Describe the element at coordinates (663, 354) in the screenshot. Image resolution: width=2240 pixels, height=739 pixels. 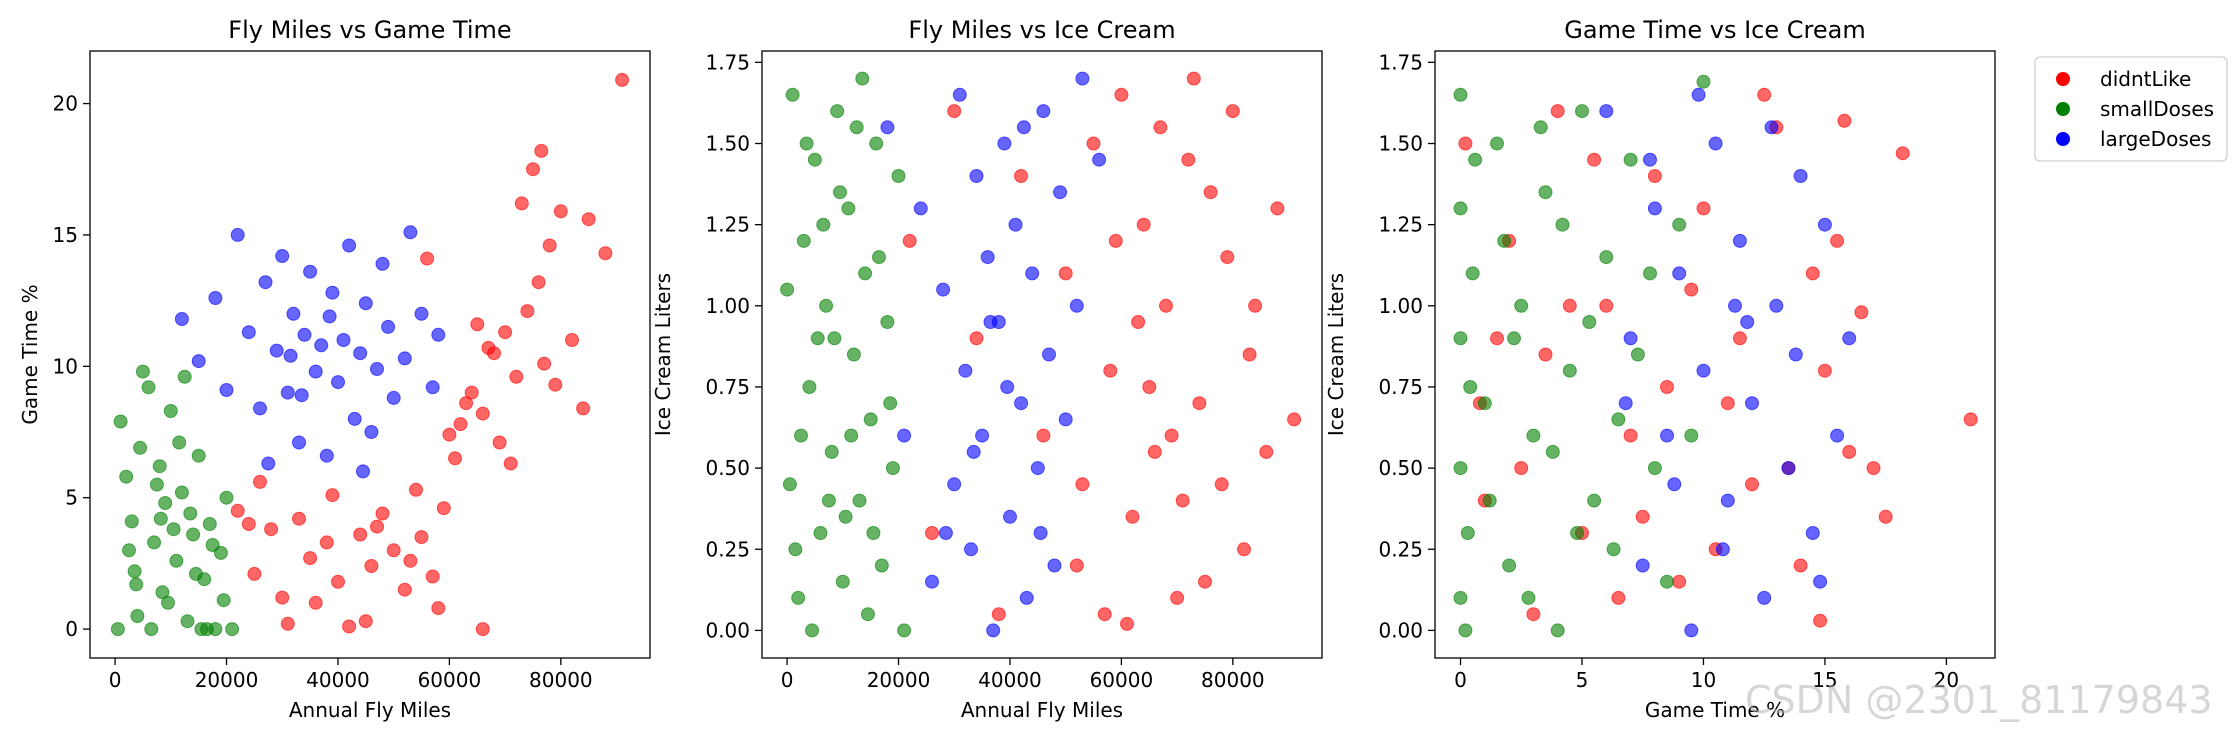
I see `y-axis-label: Ice Cream Liters` at that location.